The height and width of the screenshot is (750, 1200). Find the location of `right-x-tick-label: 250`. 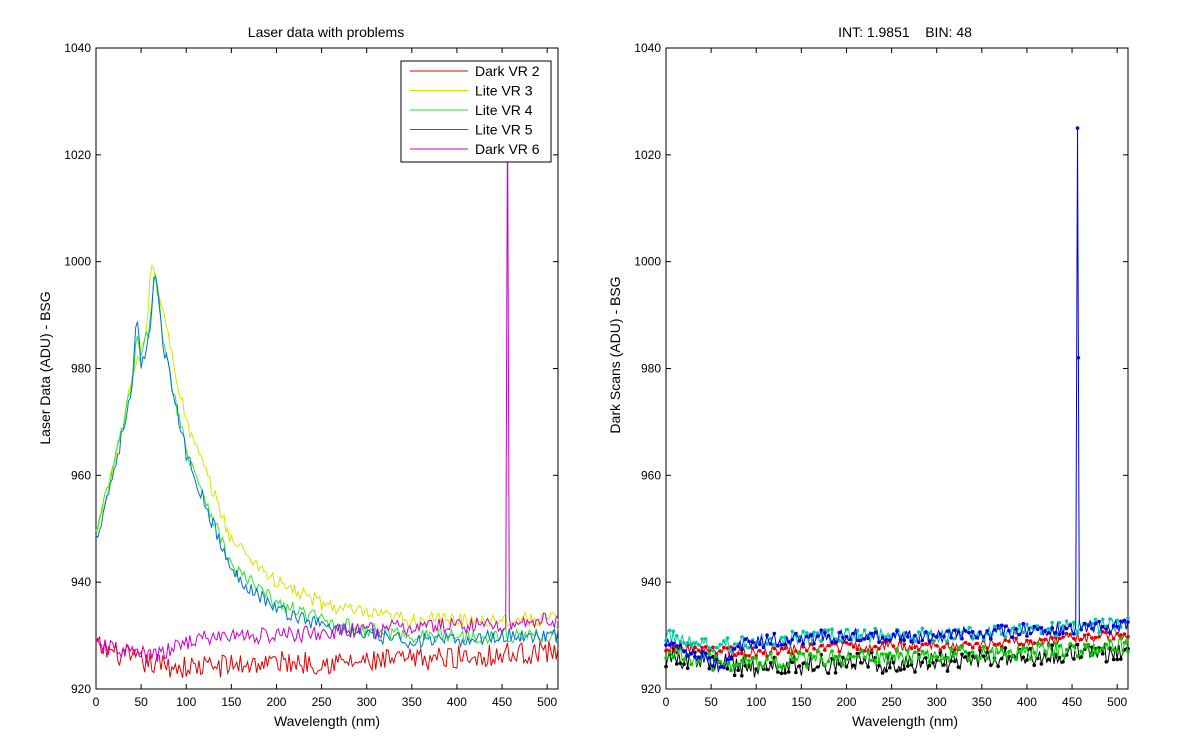

right-x-tick-label: 250 is located at coordinates (892, 702).